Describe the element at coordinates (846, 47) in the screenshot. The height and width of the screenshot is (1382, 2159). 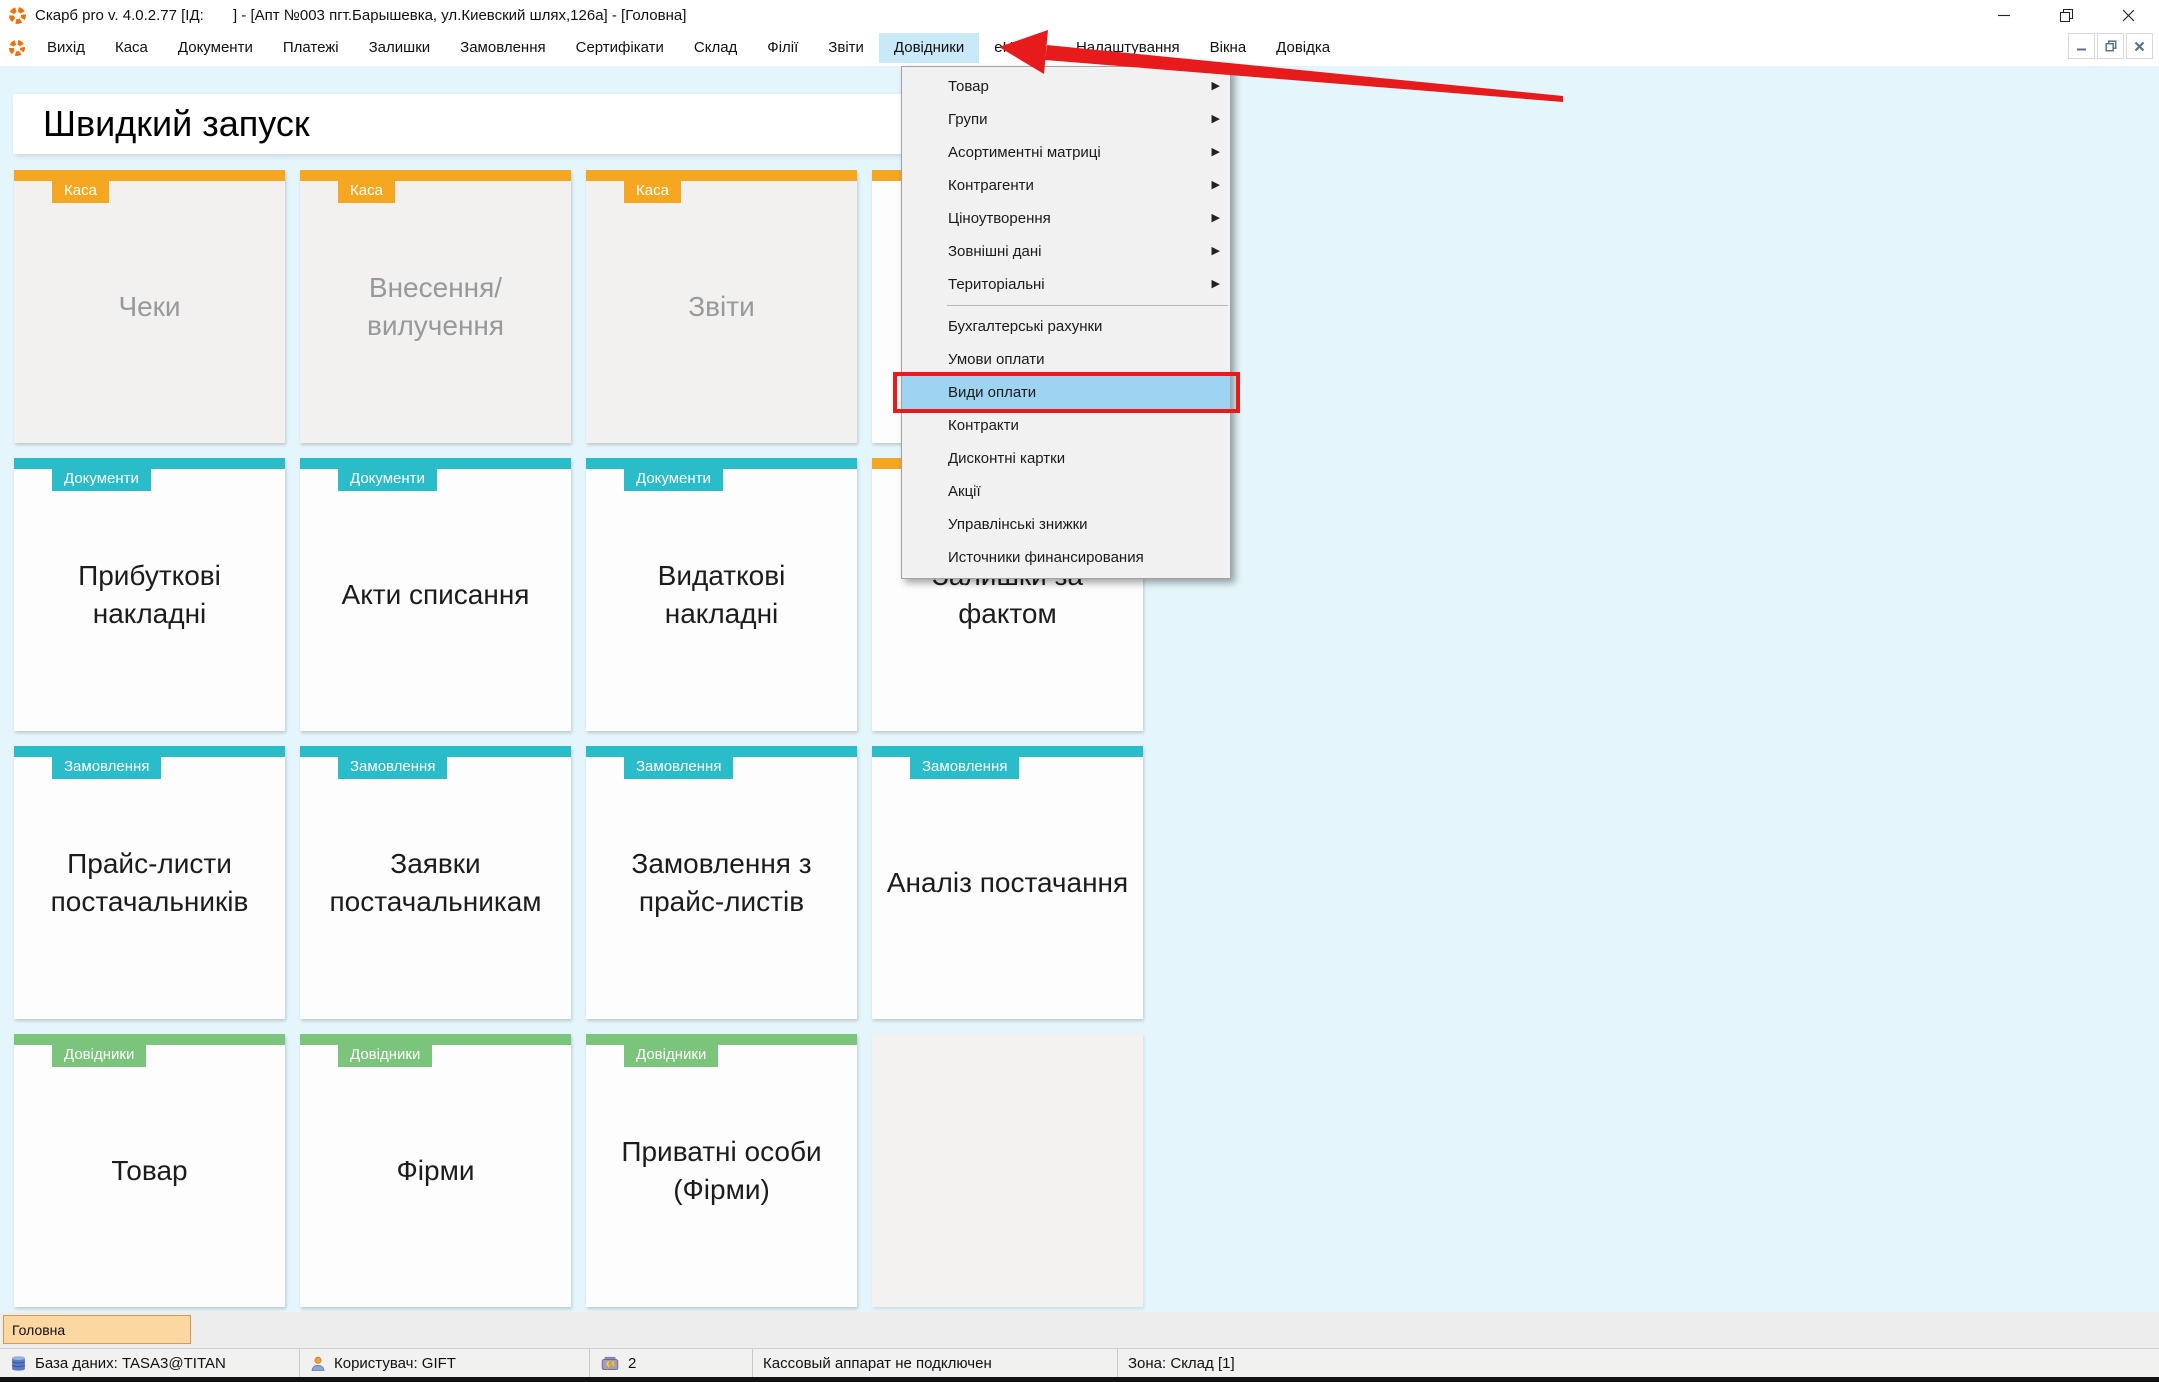
I see `menu-item-zvity: Звіти` at that location.